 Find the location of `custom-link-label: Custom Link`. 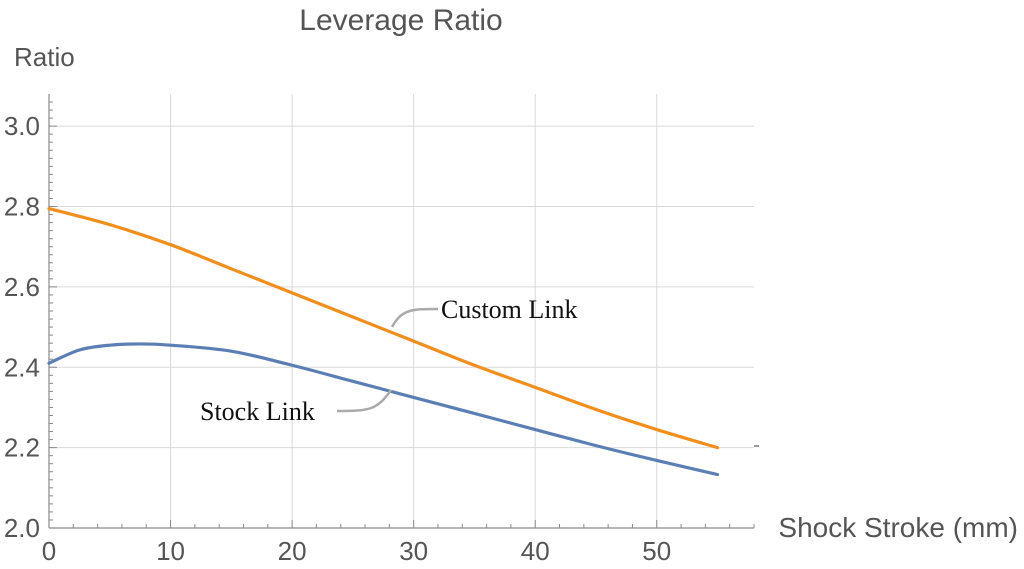

custom-link-label: Custom Link is located at coordinates (509, 309).